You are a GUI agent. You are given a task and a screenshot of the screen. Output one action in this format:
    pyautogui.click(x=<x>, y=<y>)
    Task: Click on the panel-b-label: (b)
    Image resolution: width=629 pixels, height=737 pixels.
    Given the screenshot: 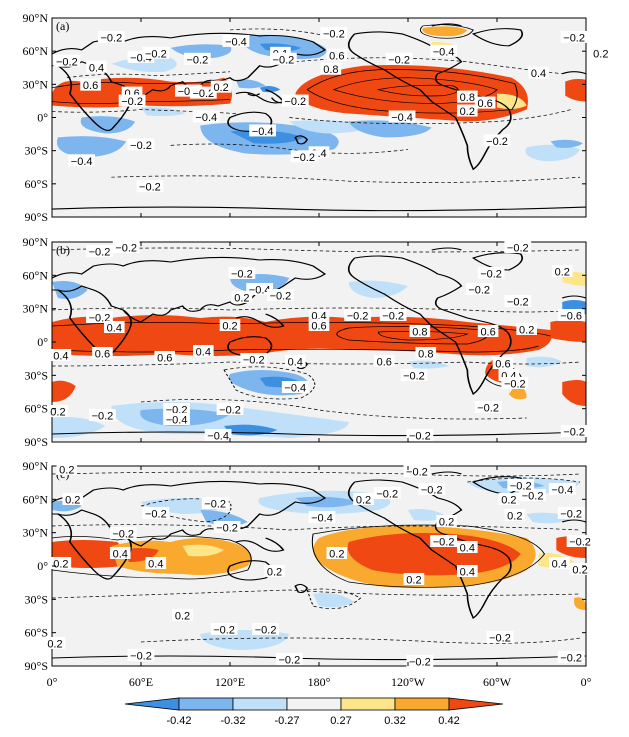 What is the action you would take?
    pyautogui.click(x=63, y=250)
    